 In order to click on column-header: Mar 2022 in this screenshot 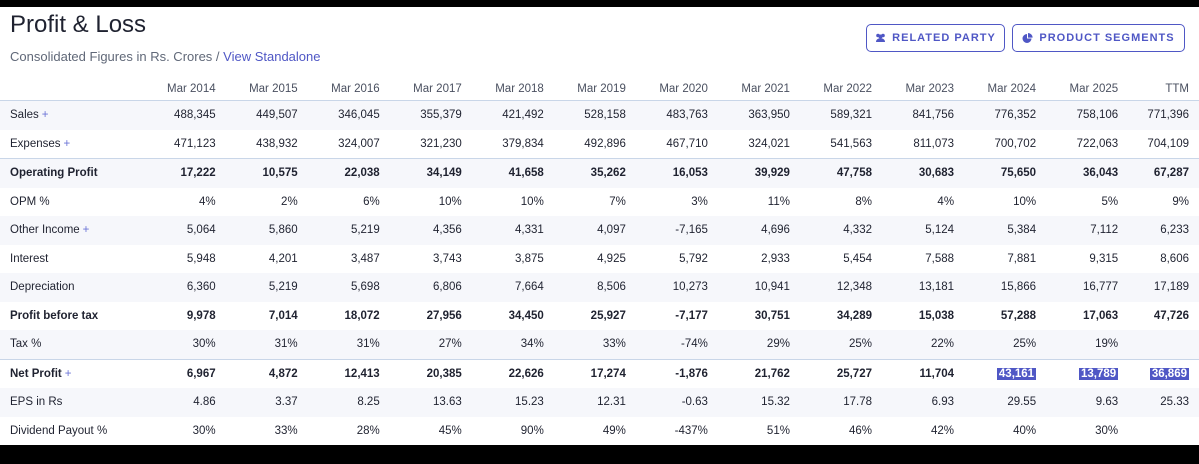, I will do `click(840, 89)`.